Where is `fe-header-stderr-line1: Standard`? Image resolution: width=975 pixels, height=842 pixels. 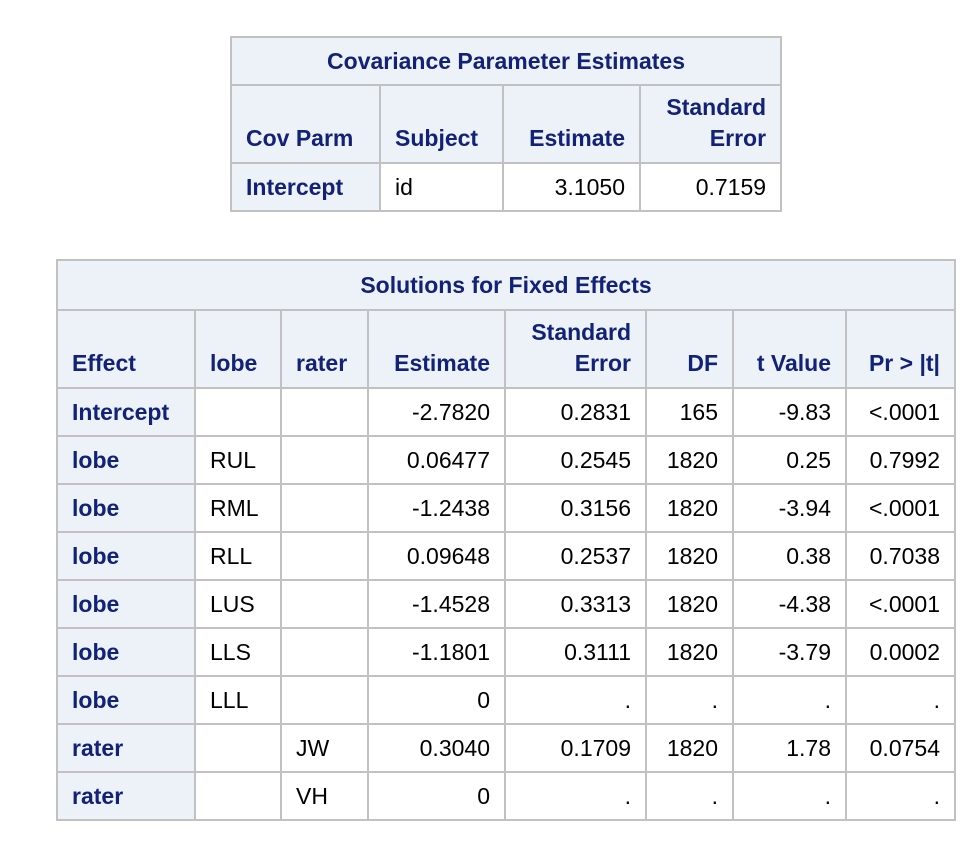
fe-header-stderr-line1: Standard is located at coordinates (581, 332).